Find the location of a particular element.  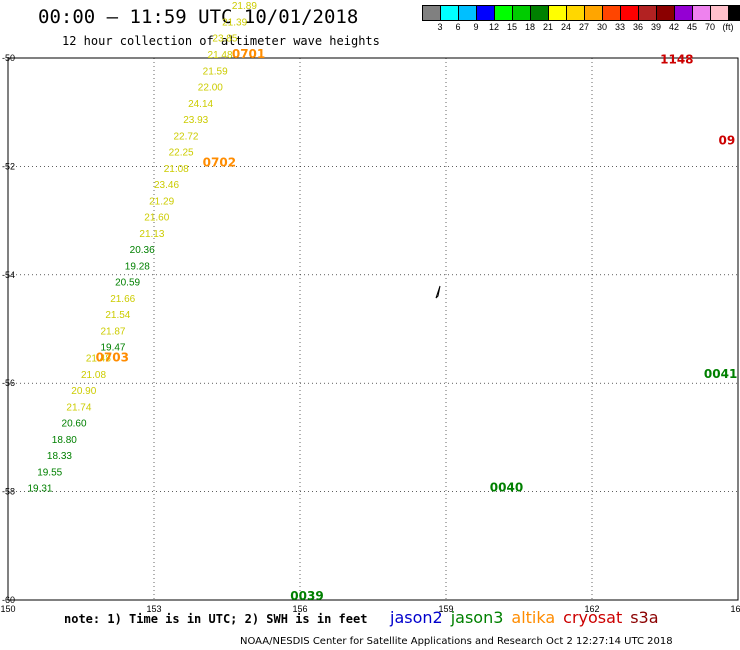

colorbar-label: 42 is located at coordinates (674, 27).